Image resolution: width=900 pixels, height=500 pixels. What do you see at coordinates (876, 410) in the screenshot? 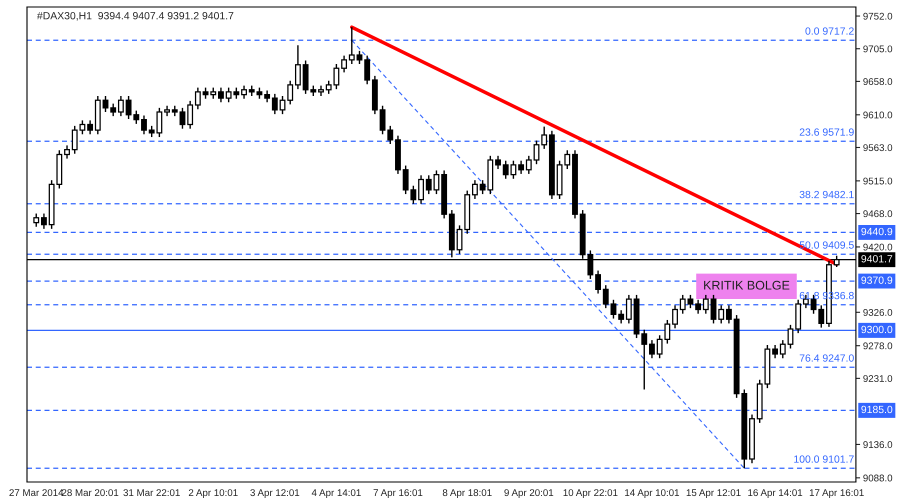
I see `ref-line-label: 9185.0` at bounding box center [876, 410].